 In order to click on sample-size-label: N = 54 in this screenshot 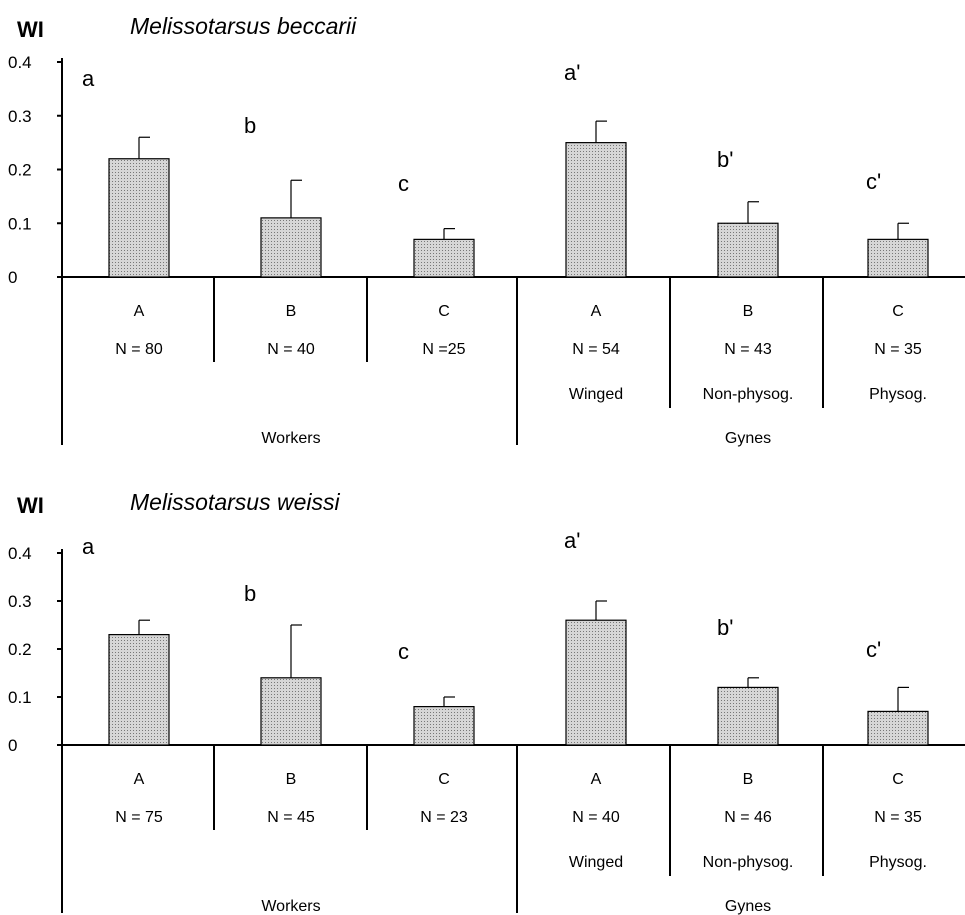, I will do `click(596, 349)`.